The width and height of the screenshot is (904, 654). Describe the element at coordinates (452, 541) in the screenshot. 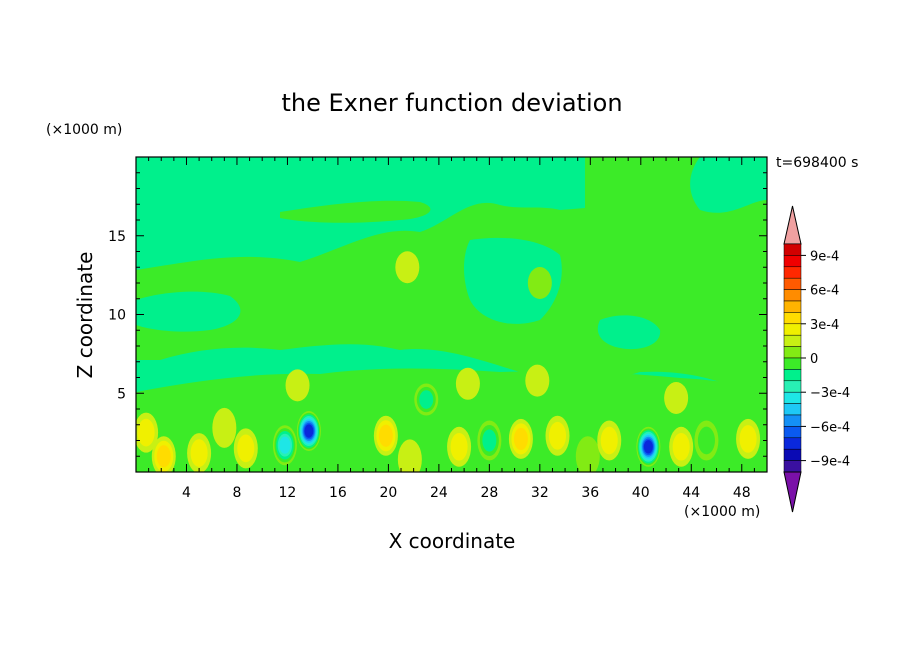

I see `x-axis-label: X coordinate` at that location.